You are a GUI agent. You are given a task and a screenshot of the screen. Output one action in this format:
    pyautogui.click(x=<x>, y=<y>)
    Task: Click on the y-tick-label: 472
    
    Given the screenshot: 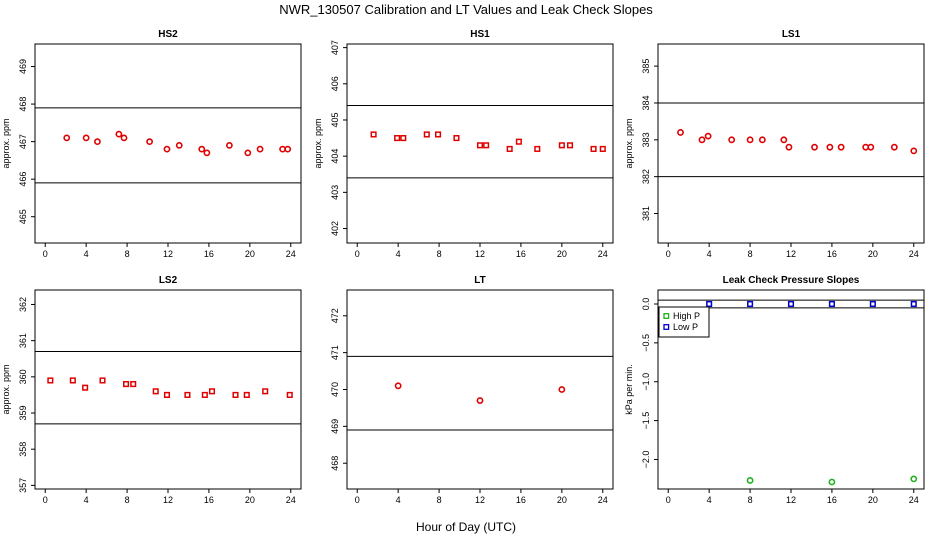 What is the action you would take?
    pyautogui.click(x=335, y=315)
    